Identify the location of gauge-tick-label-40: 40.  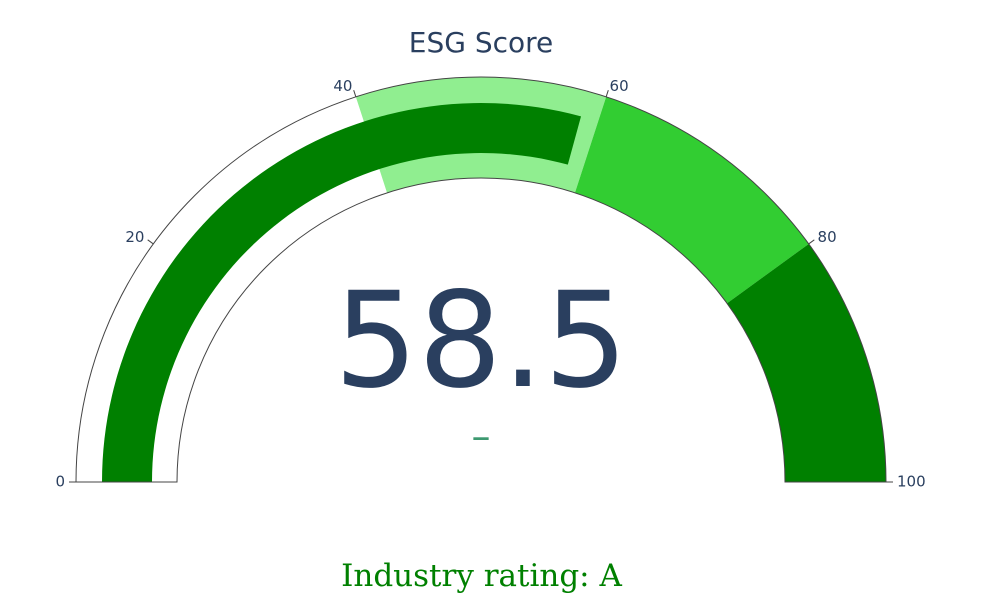
(342, 86).